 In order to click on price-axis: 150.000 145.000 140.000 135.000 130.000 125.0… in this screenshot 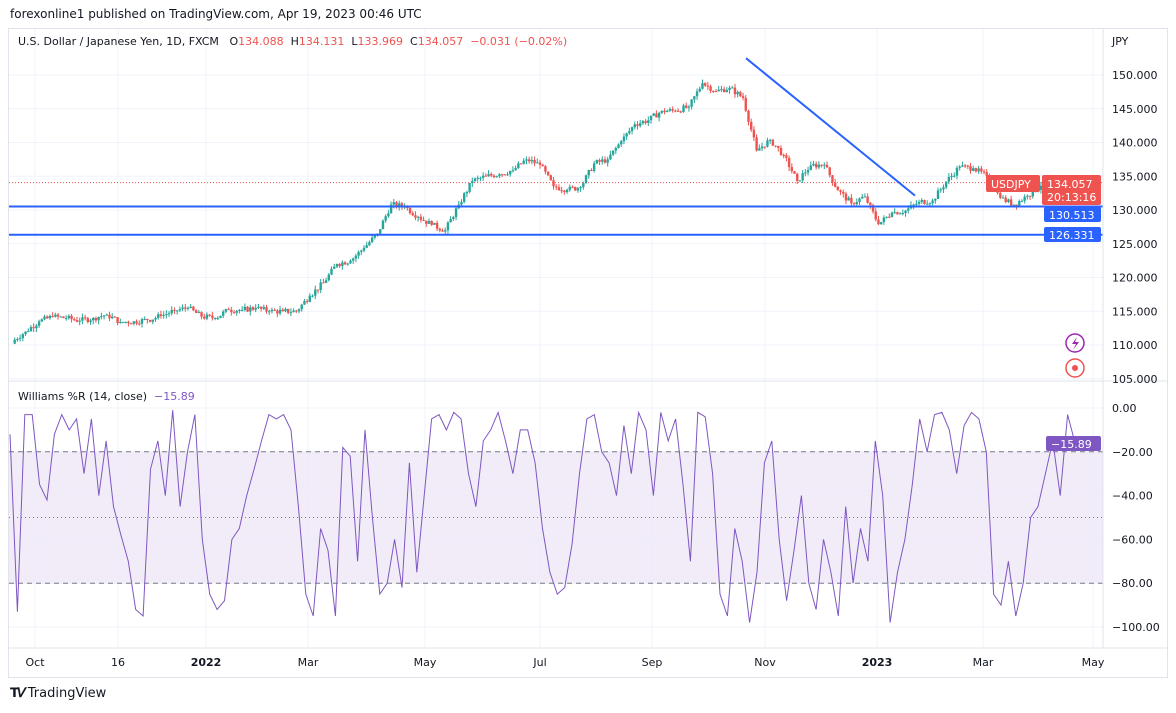, I will do `click(1135, 227)`.